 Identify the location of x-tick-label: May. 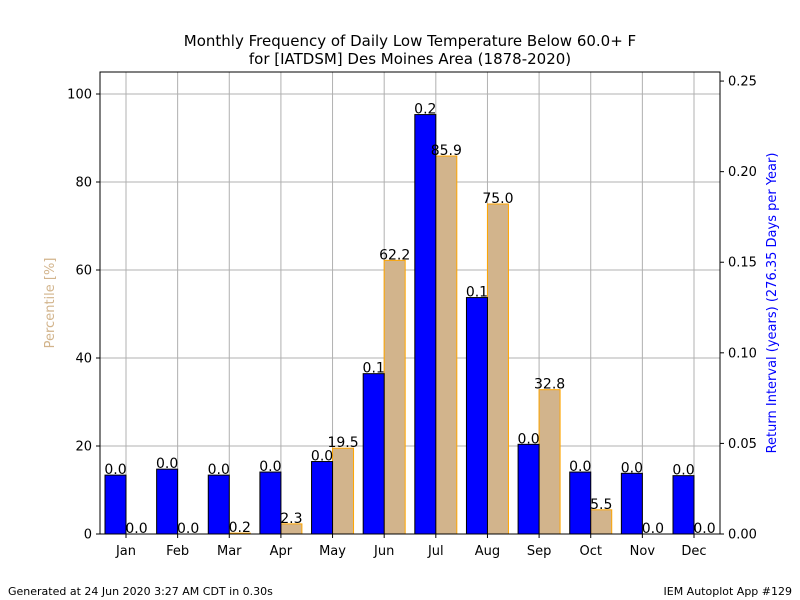
(332, 551).